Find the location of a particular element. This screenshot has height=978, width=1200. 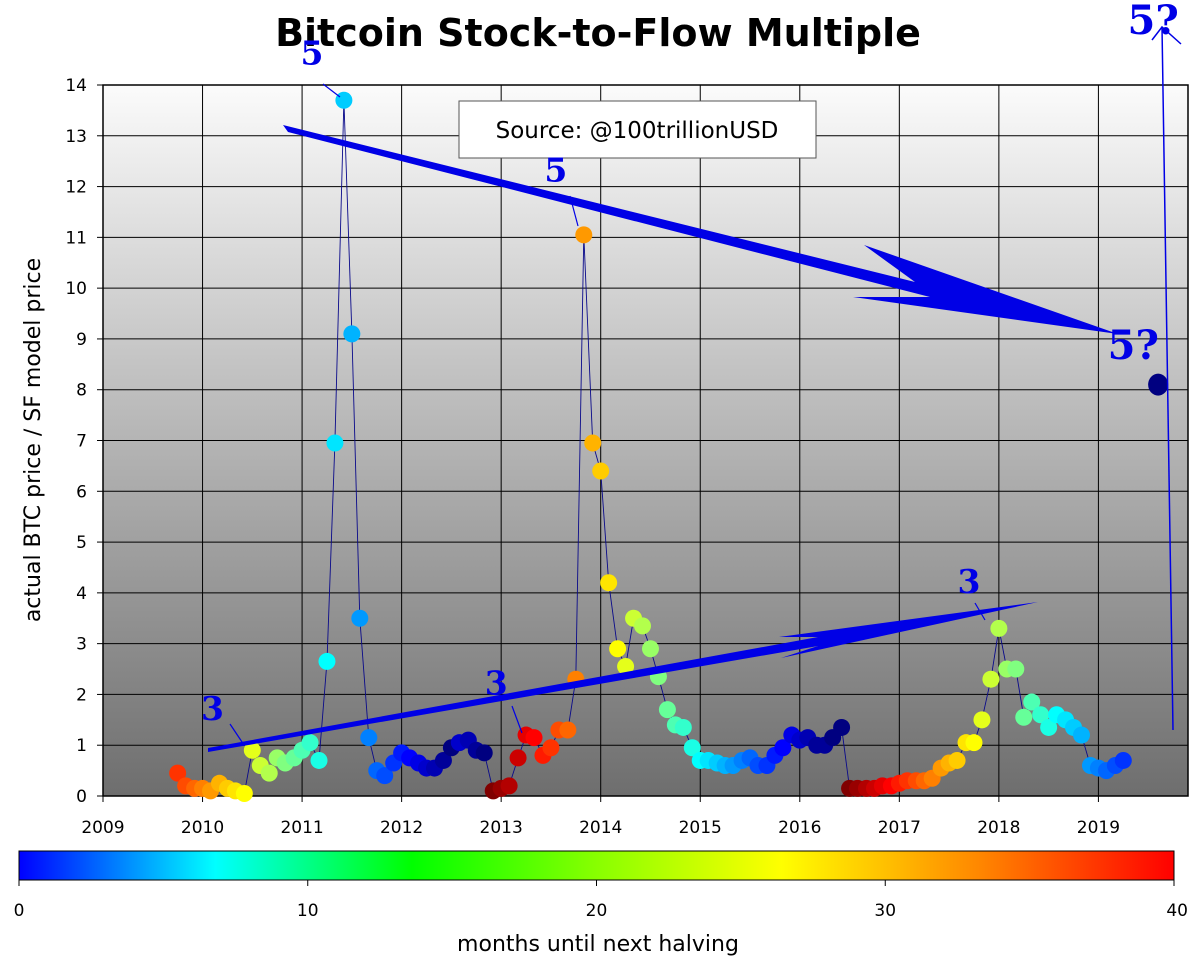

colorbar-ticks: 0 10 20 30 40 is located at coordinates (601, 900).